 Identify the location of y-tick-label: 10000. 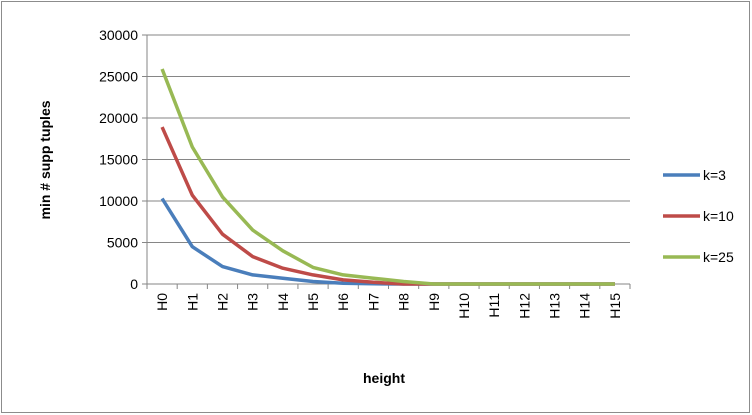
(118, 201).